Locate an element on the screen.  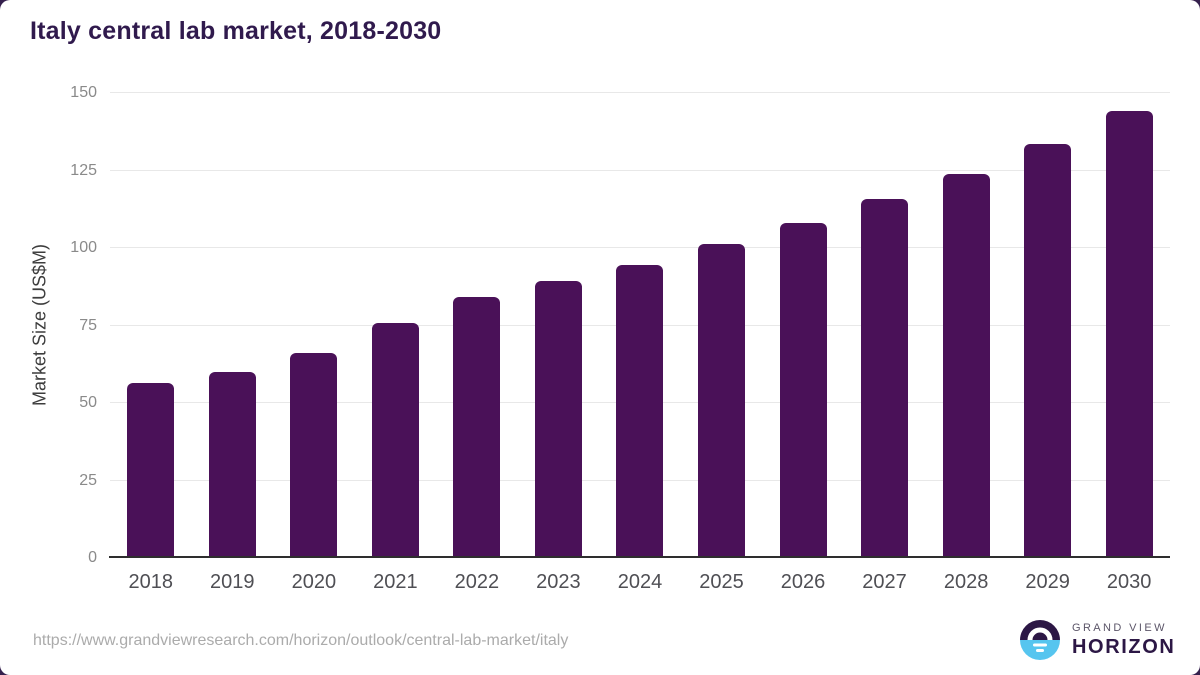
bar-slot-2027 is located at coordinates (885, 325).